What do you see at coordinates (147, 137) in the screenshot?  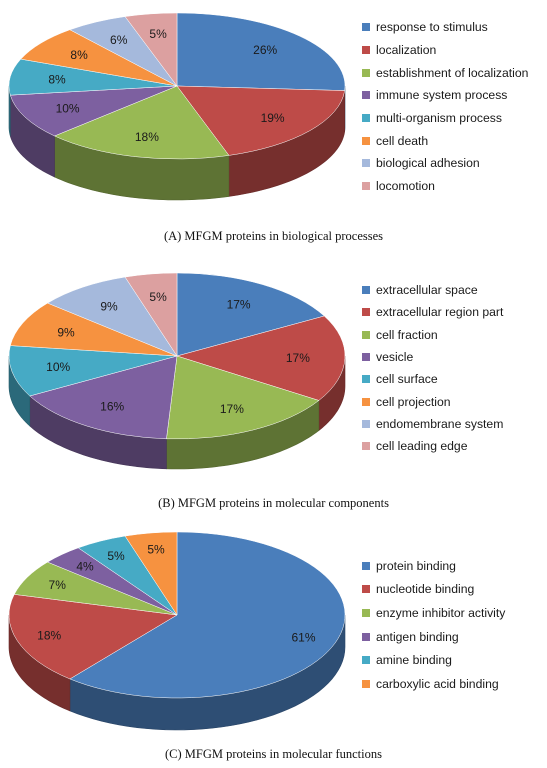 I see `pie-data-label-establishment-of-localization: 18%` at bounding box center [147, 137].